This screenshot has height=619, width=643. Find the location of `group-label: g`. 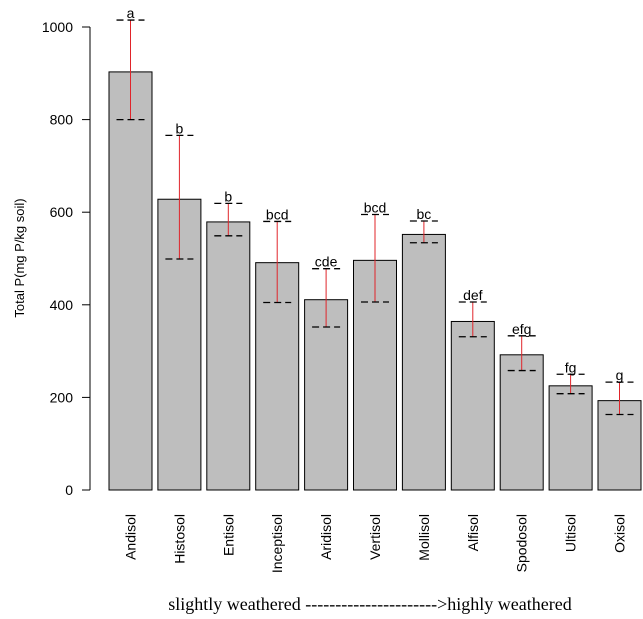

group-label: g is located at coordinates (620, 375).